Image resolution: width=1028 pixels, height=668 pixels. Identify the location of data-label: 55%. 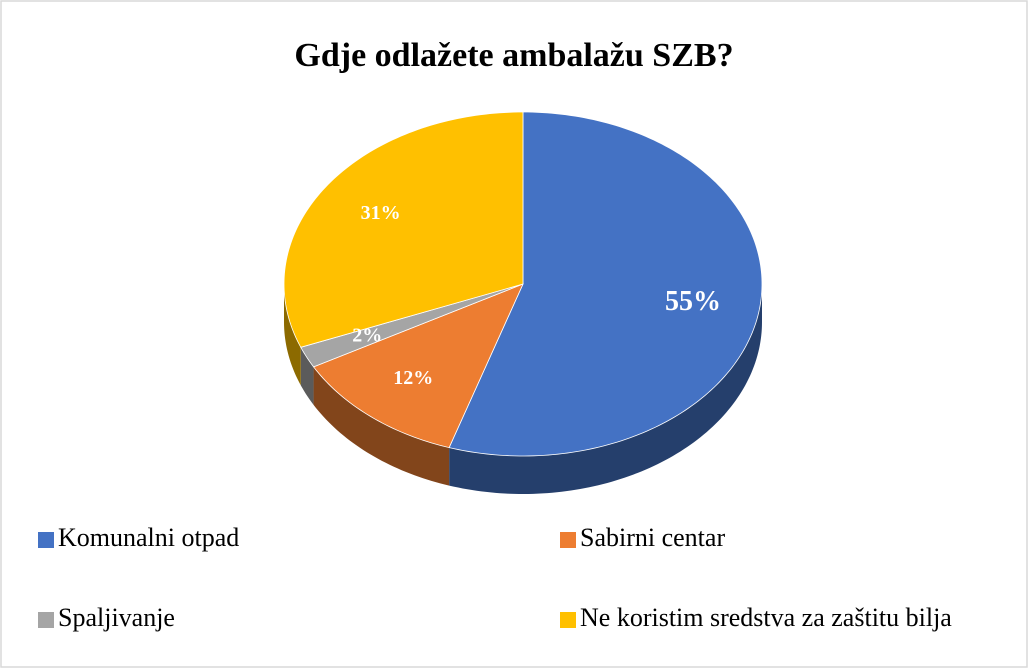
(693, 301).